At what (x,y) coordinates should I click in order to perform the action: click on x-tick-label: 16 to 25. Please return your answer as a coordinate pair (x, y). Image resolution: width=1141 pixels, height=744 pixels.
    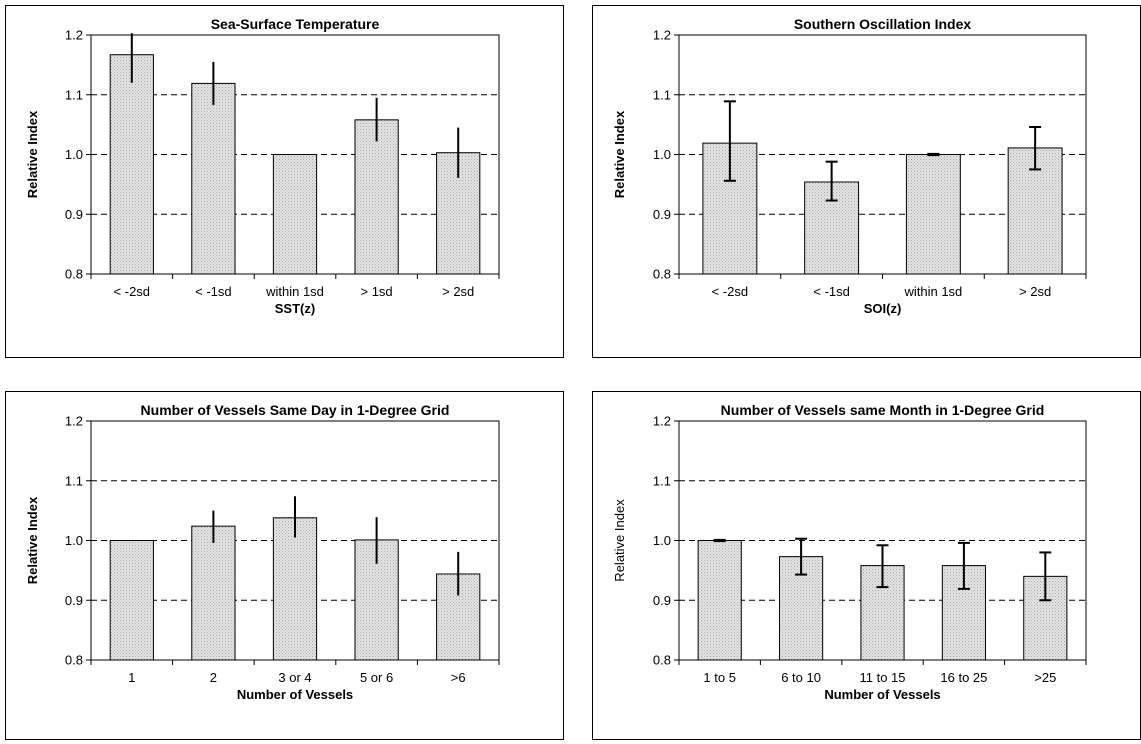
    Looking at the image, I should click on (963, 677).